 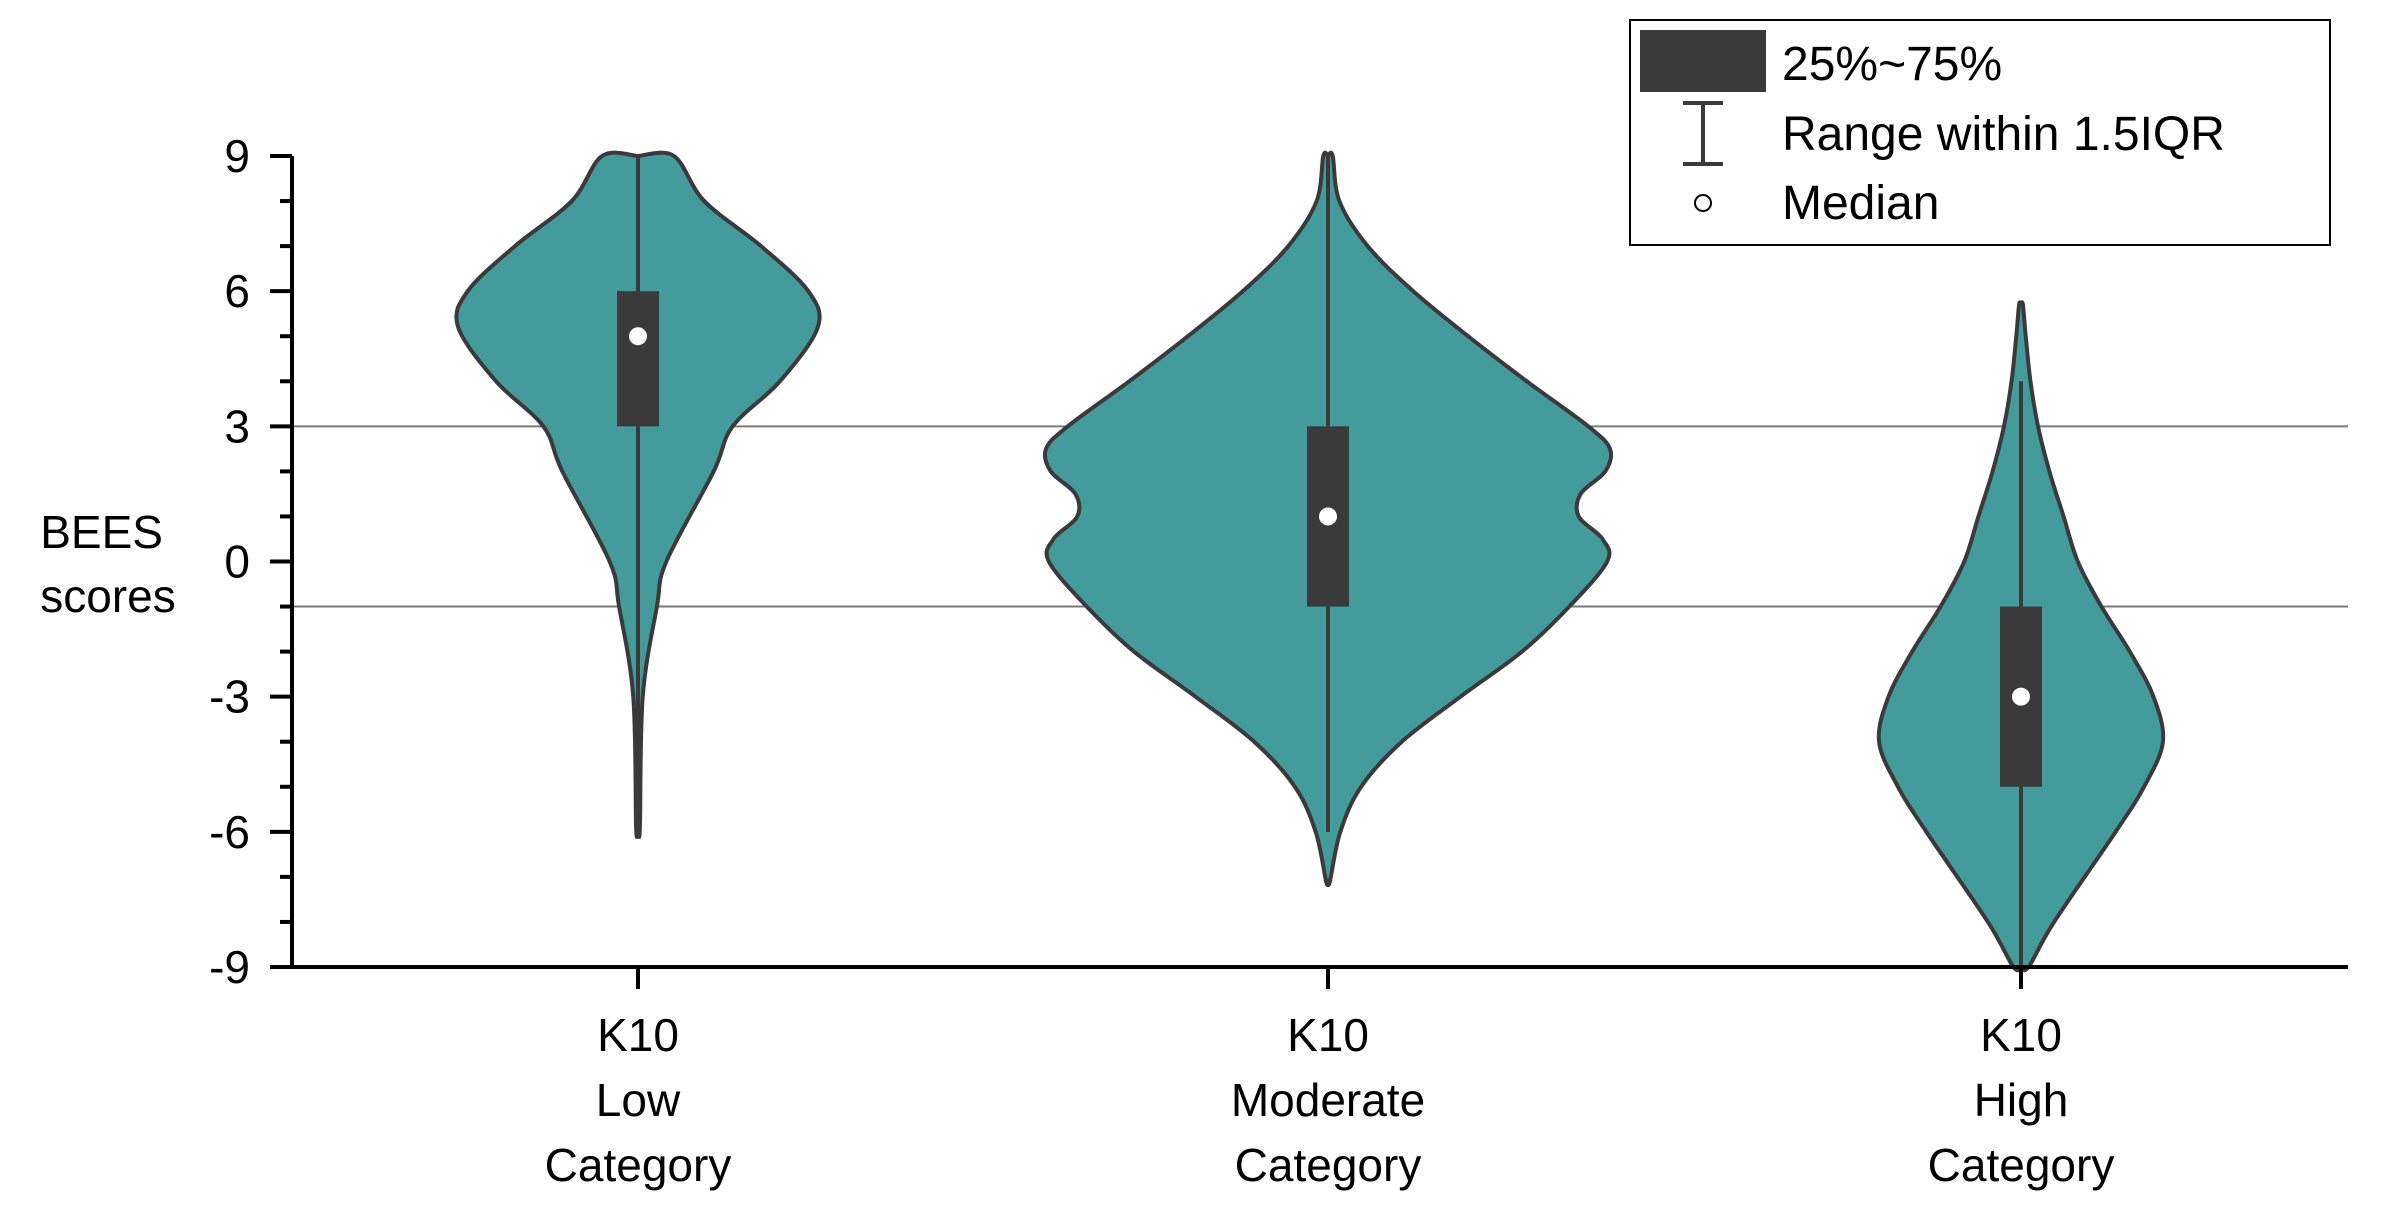 I want to click on y-tick-label-5: 6, so click(x=237, y=291).